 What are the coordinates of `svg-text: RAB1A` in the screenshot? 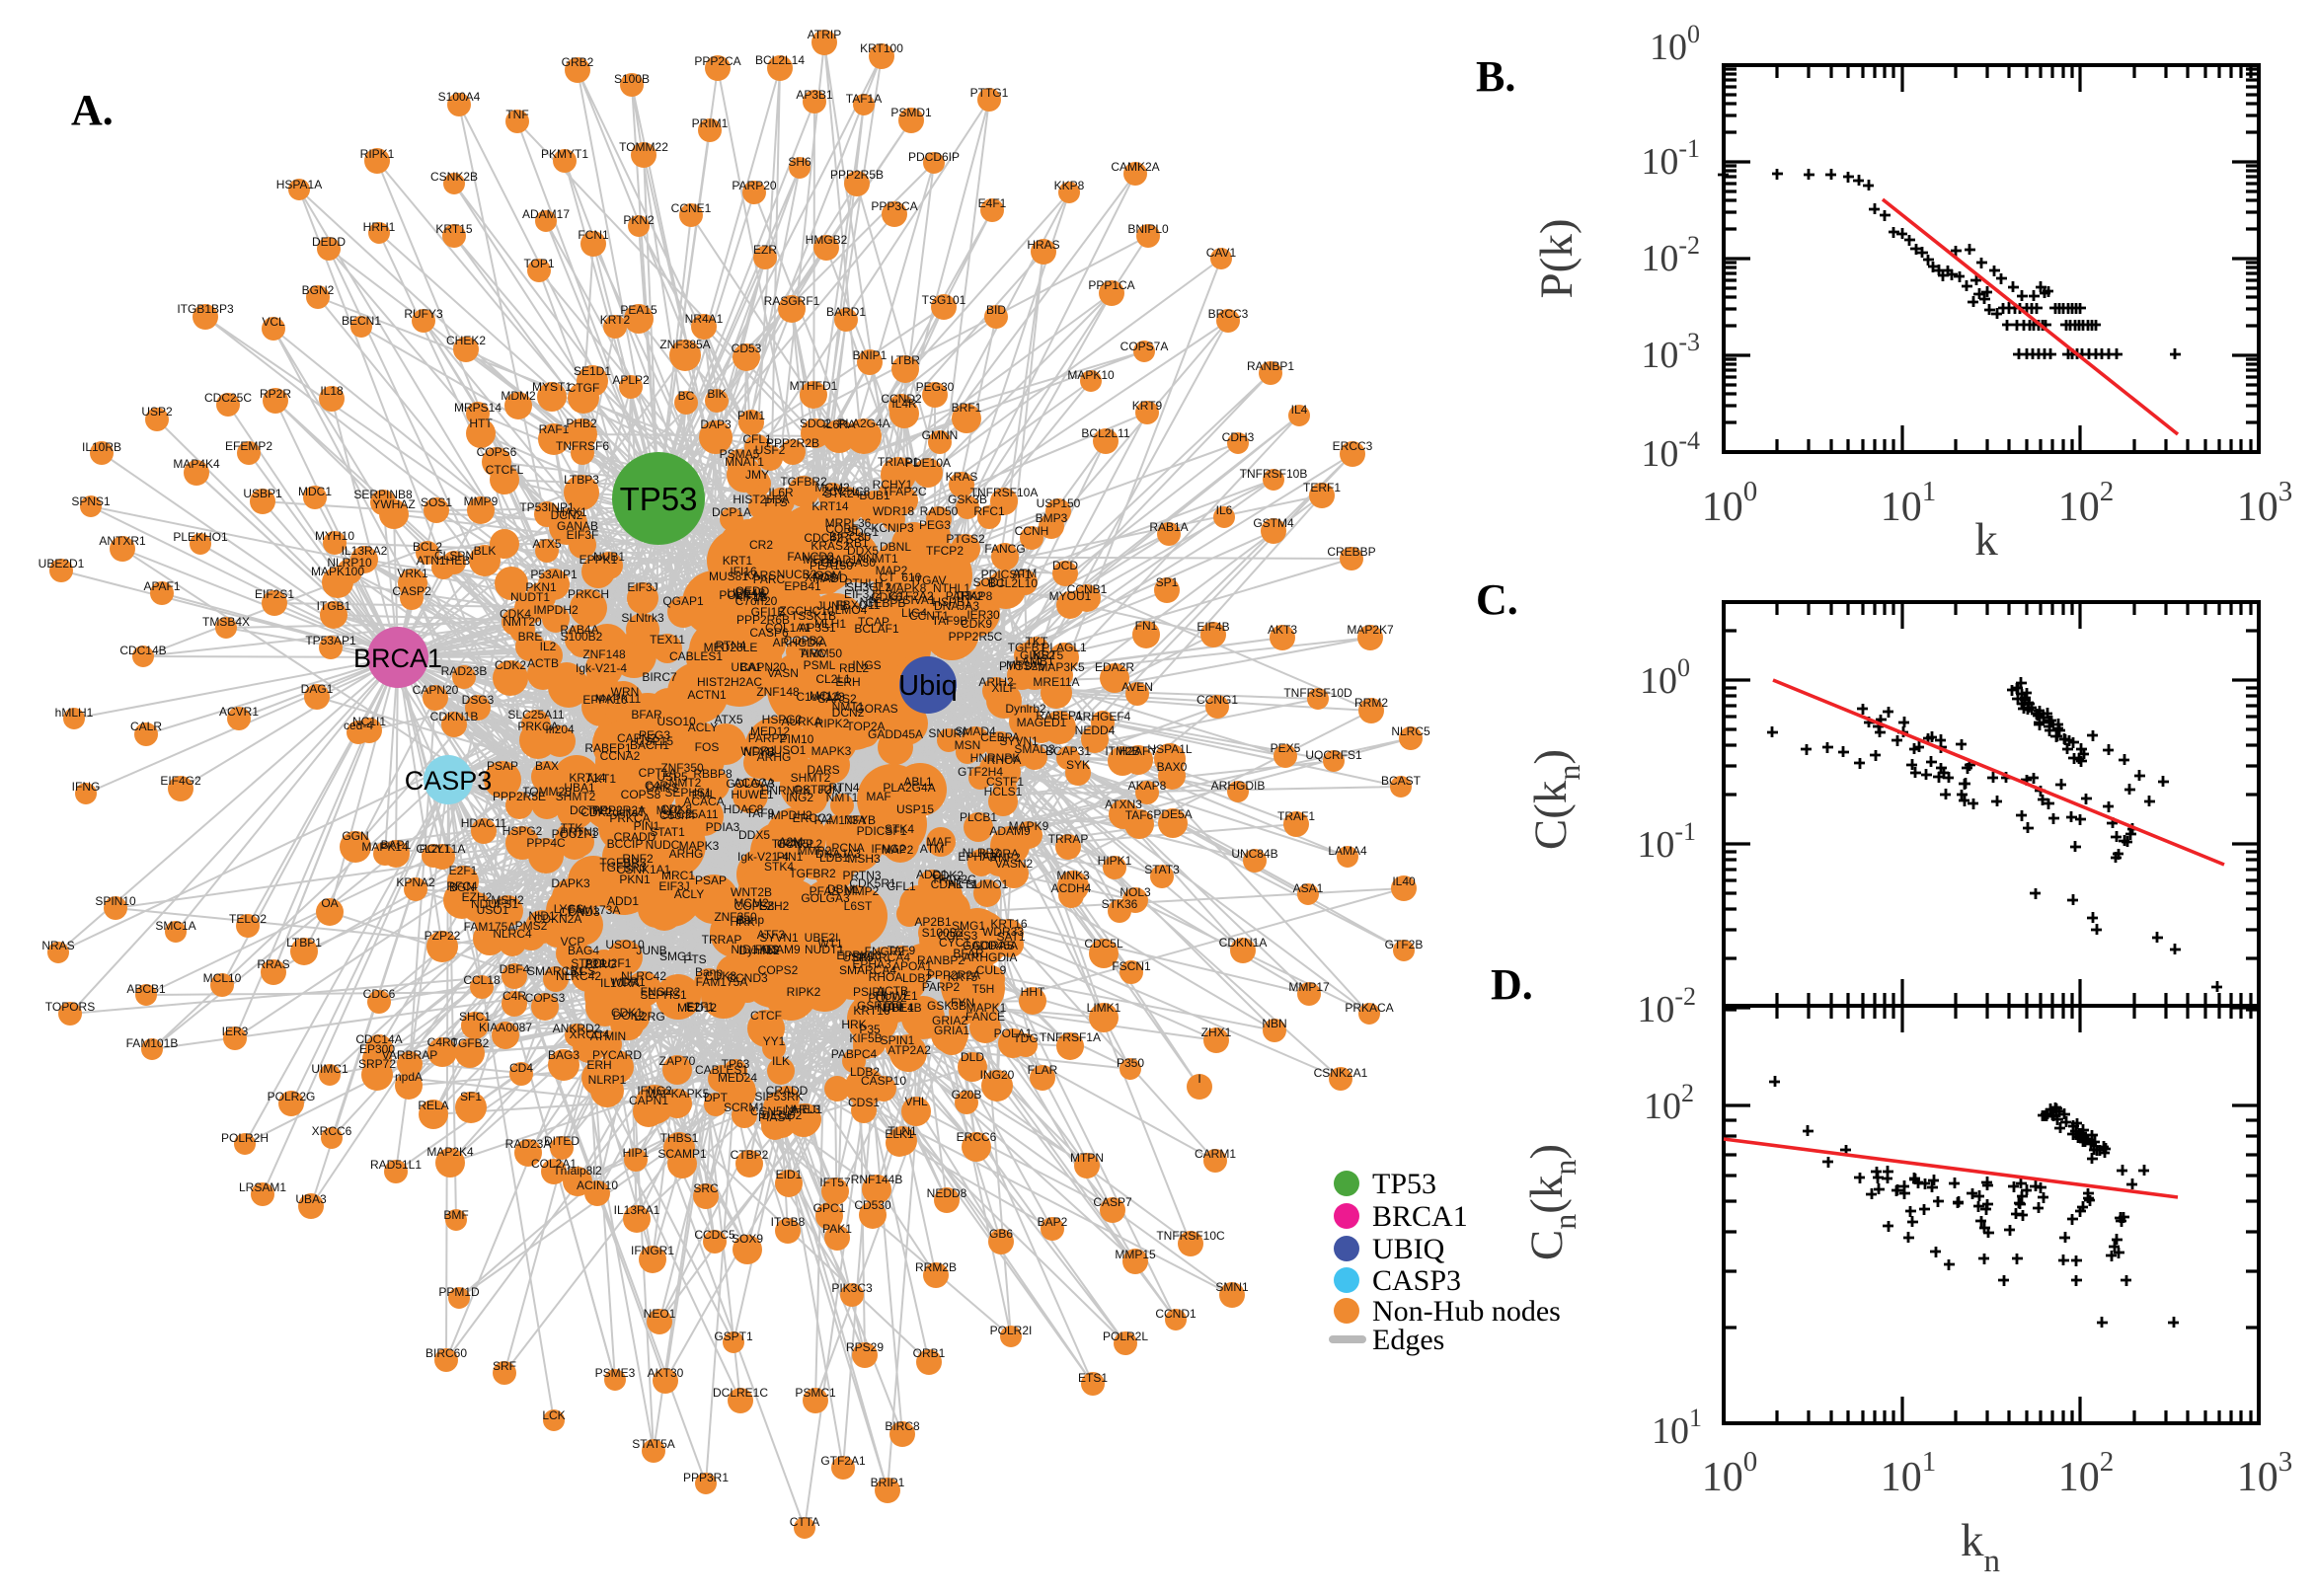 It's located at (1168, 527).